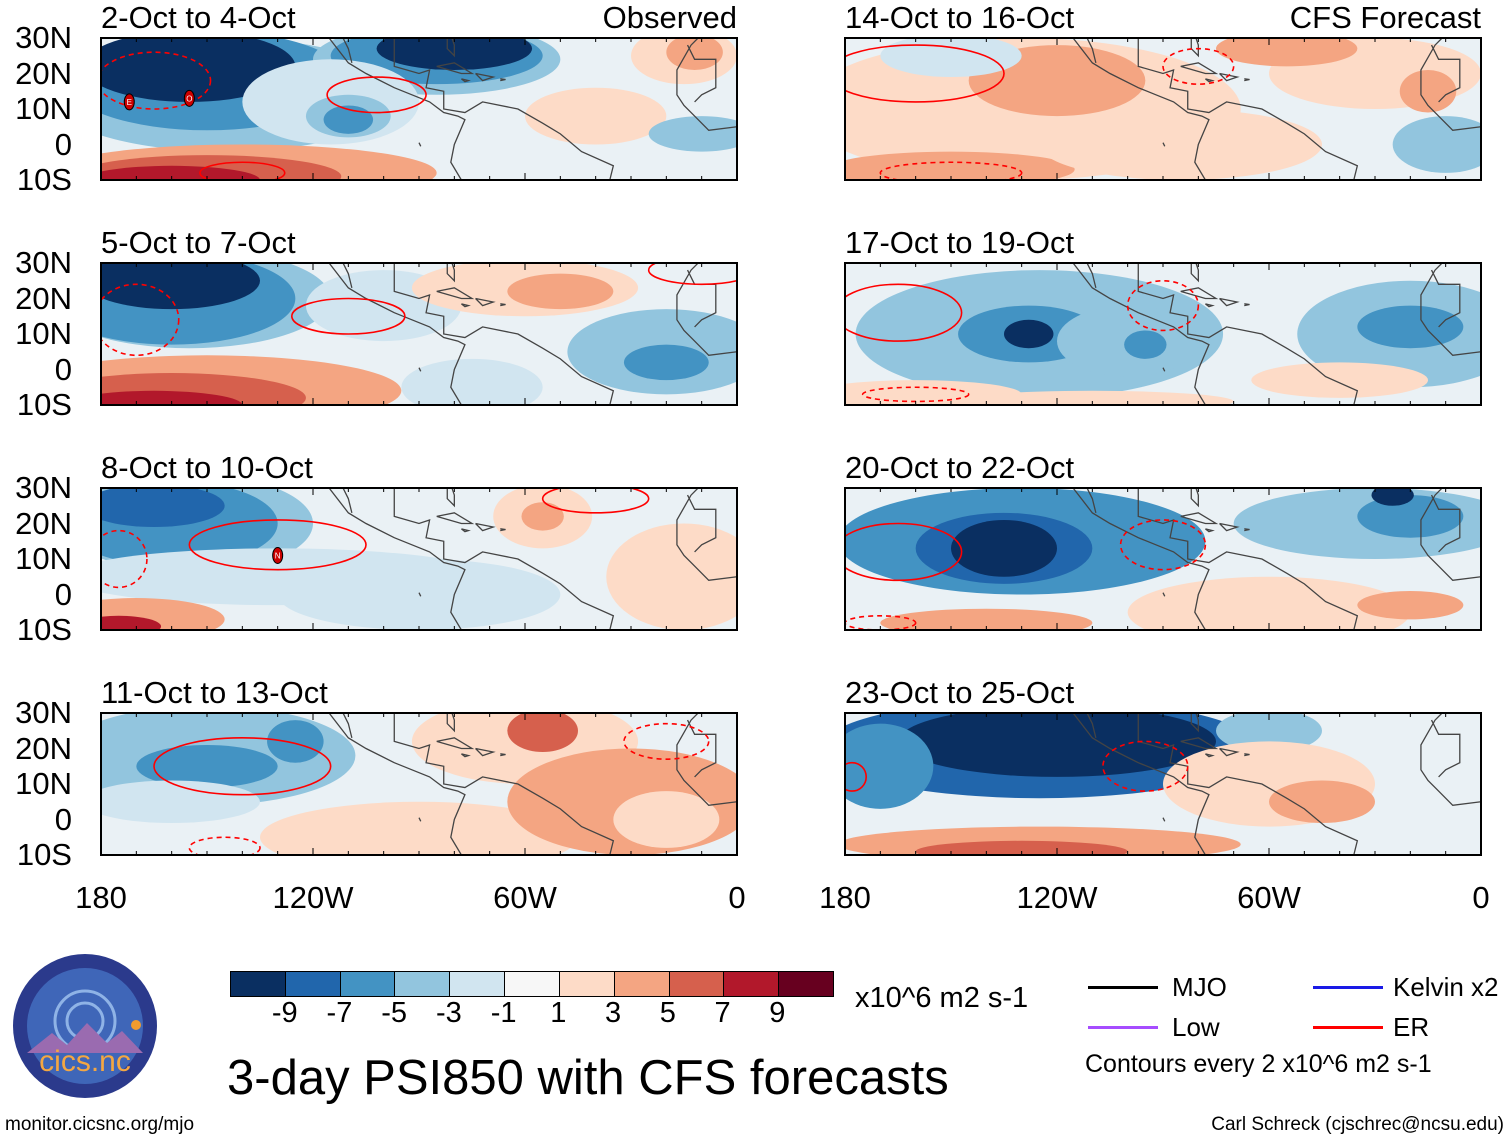 Image resolution: width=1510 pixels, height=1142 pixels. I want to click on tropical-cyclone-marker, so click(189, 98).